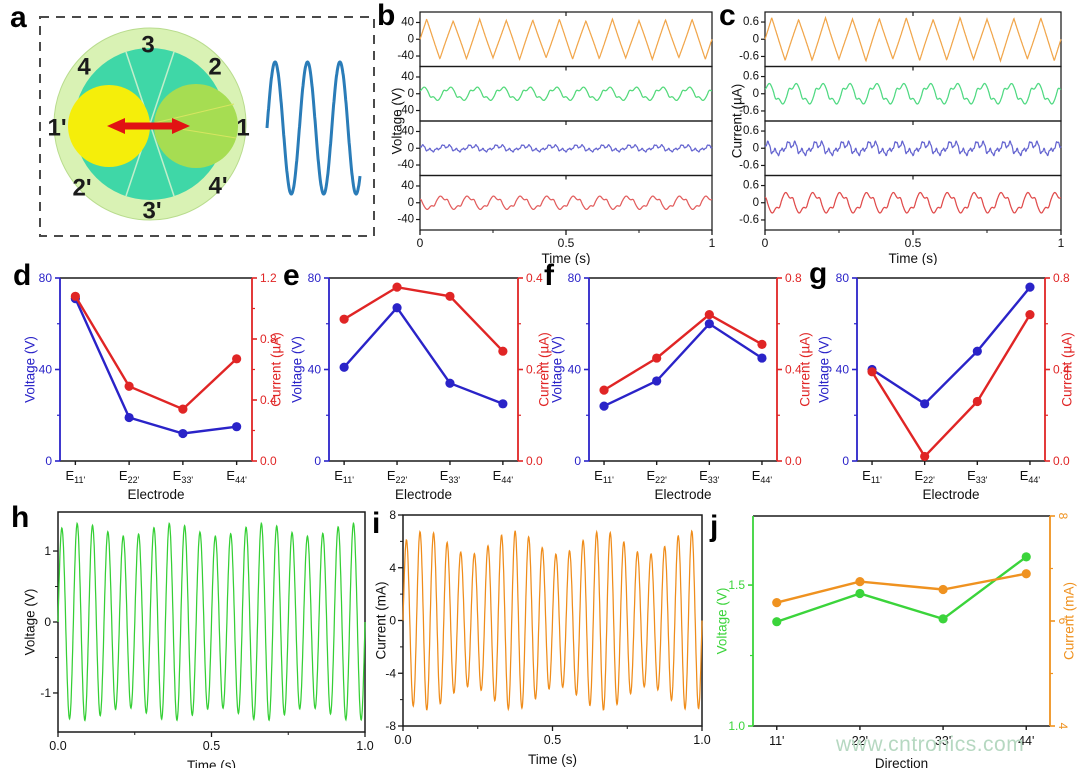 This screenshot has height=769, width=1080. I want to click on panel-label-h: h, so click(20, 517).